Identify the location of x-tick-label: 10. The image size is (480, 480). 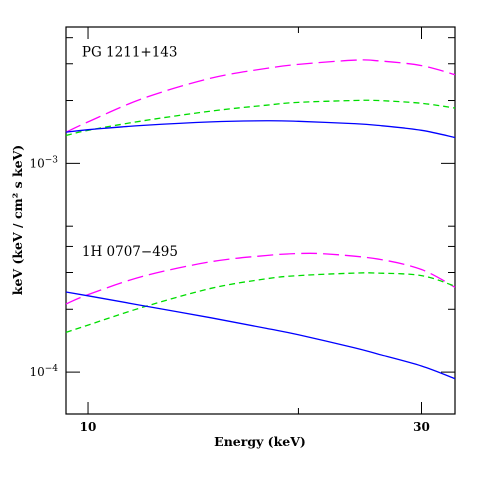
(88, 427).